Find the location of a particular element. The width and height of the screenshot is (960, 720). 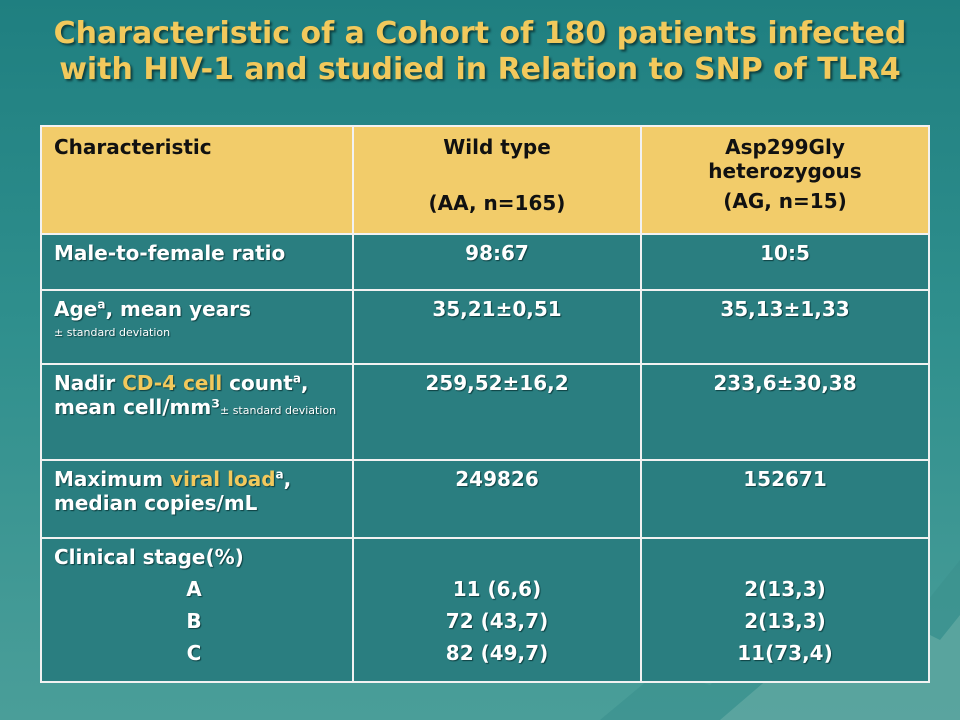

stage-letter-b: B is located at coordinates (194, 621).